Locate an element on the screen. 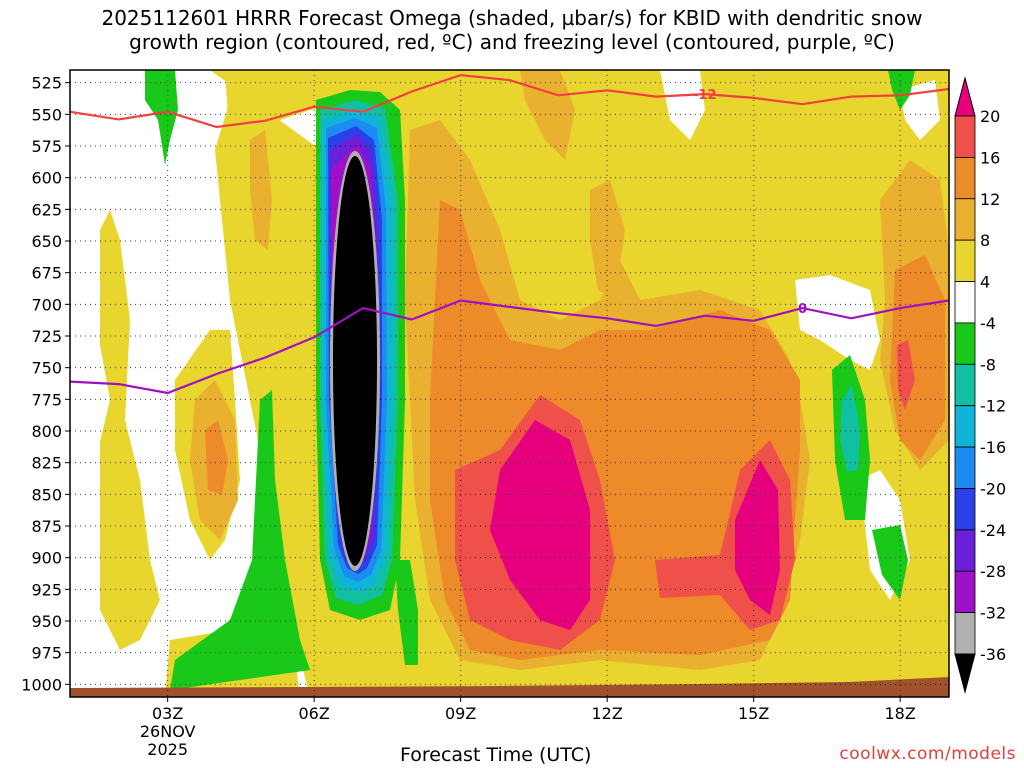 The image size is (1024, 768). shade-green-top-left is located at coordinates (161, 117).